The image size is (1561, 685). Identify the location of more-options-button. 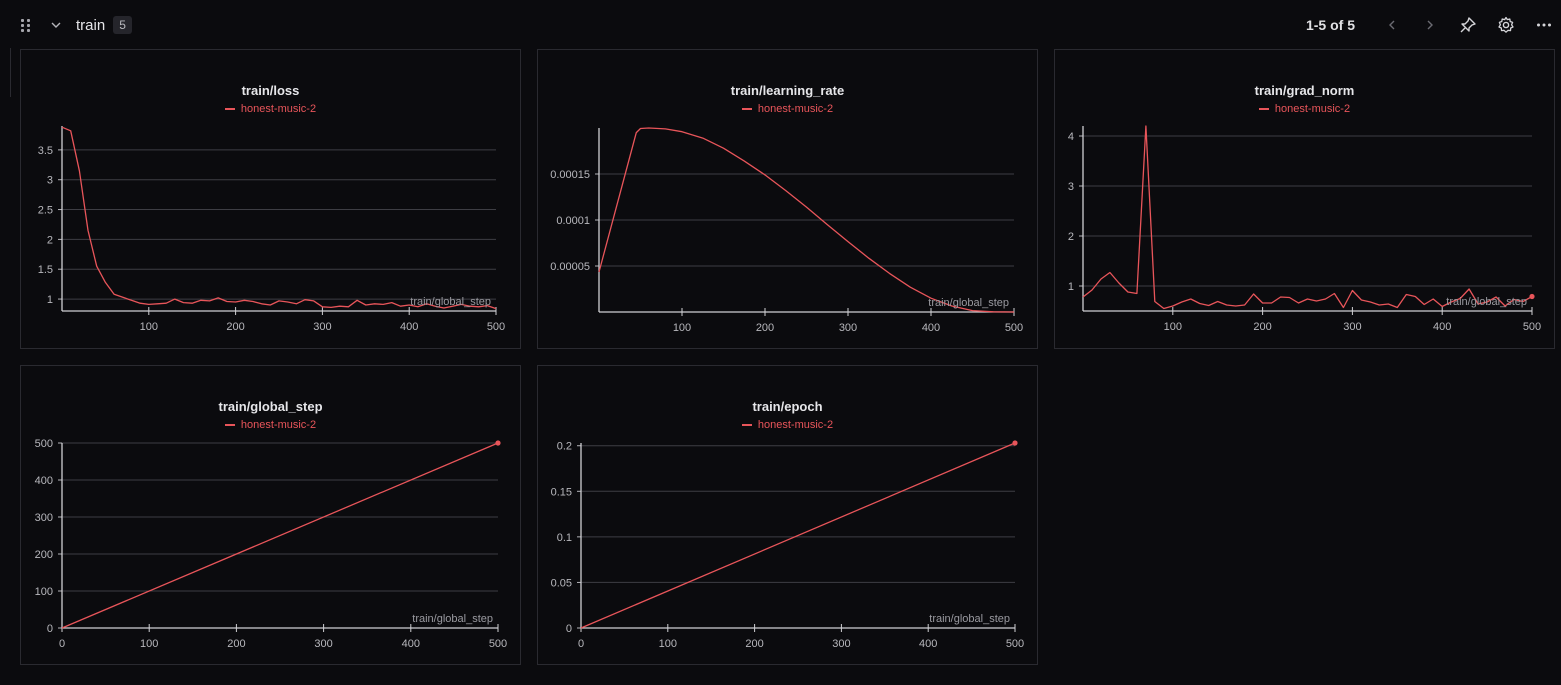
(1544, 25).